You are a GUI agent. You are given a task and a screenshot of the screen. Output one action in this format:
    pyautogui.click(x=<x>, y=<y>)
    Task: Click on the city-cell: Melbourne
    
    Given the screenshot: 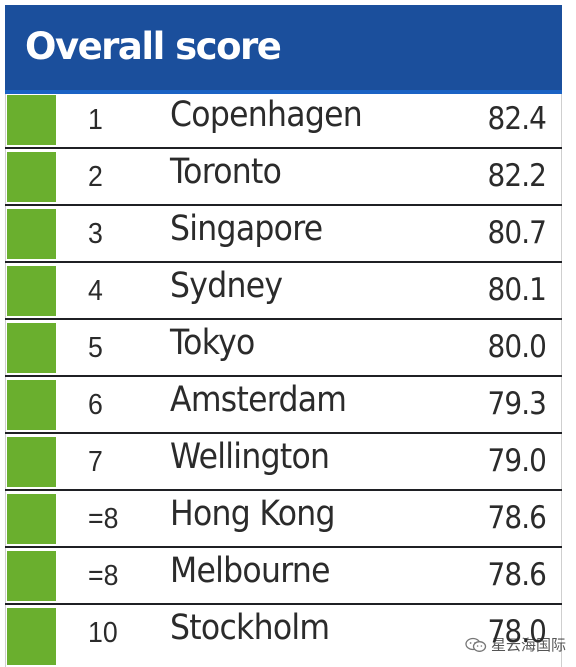 What is the action you would take?
    pyautogui.click(x=250, y=571)
    